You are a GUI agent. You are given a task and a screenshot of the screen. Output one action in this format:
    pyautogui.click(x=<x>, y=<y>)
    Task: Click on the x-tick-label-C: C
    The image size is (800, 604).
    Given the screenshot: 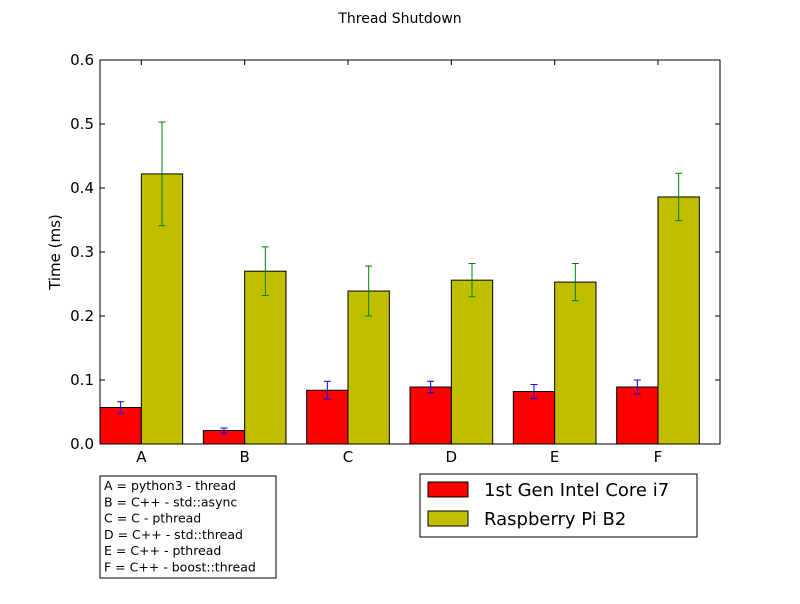 What is the action you would take?
    pyautogui.click(x=348, y=457)
    